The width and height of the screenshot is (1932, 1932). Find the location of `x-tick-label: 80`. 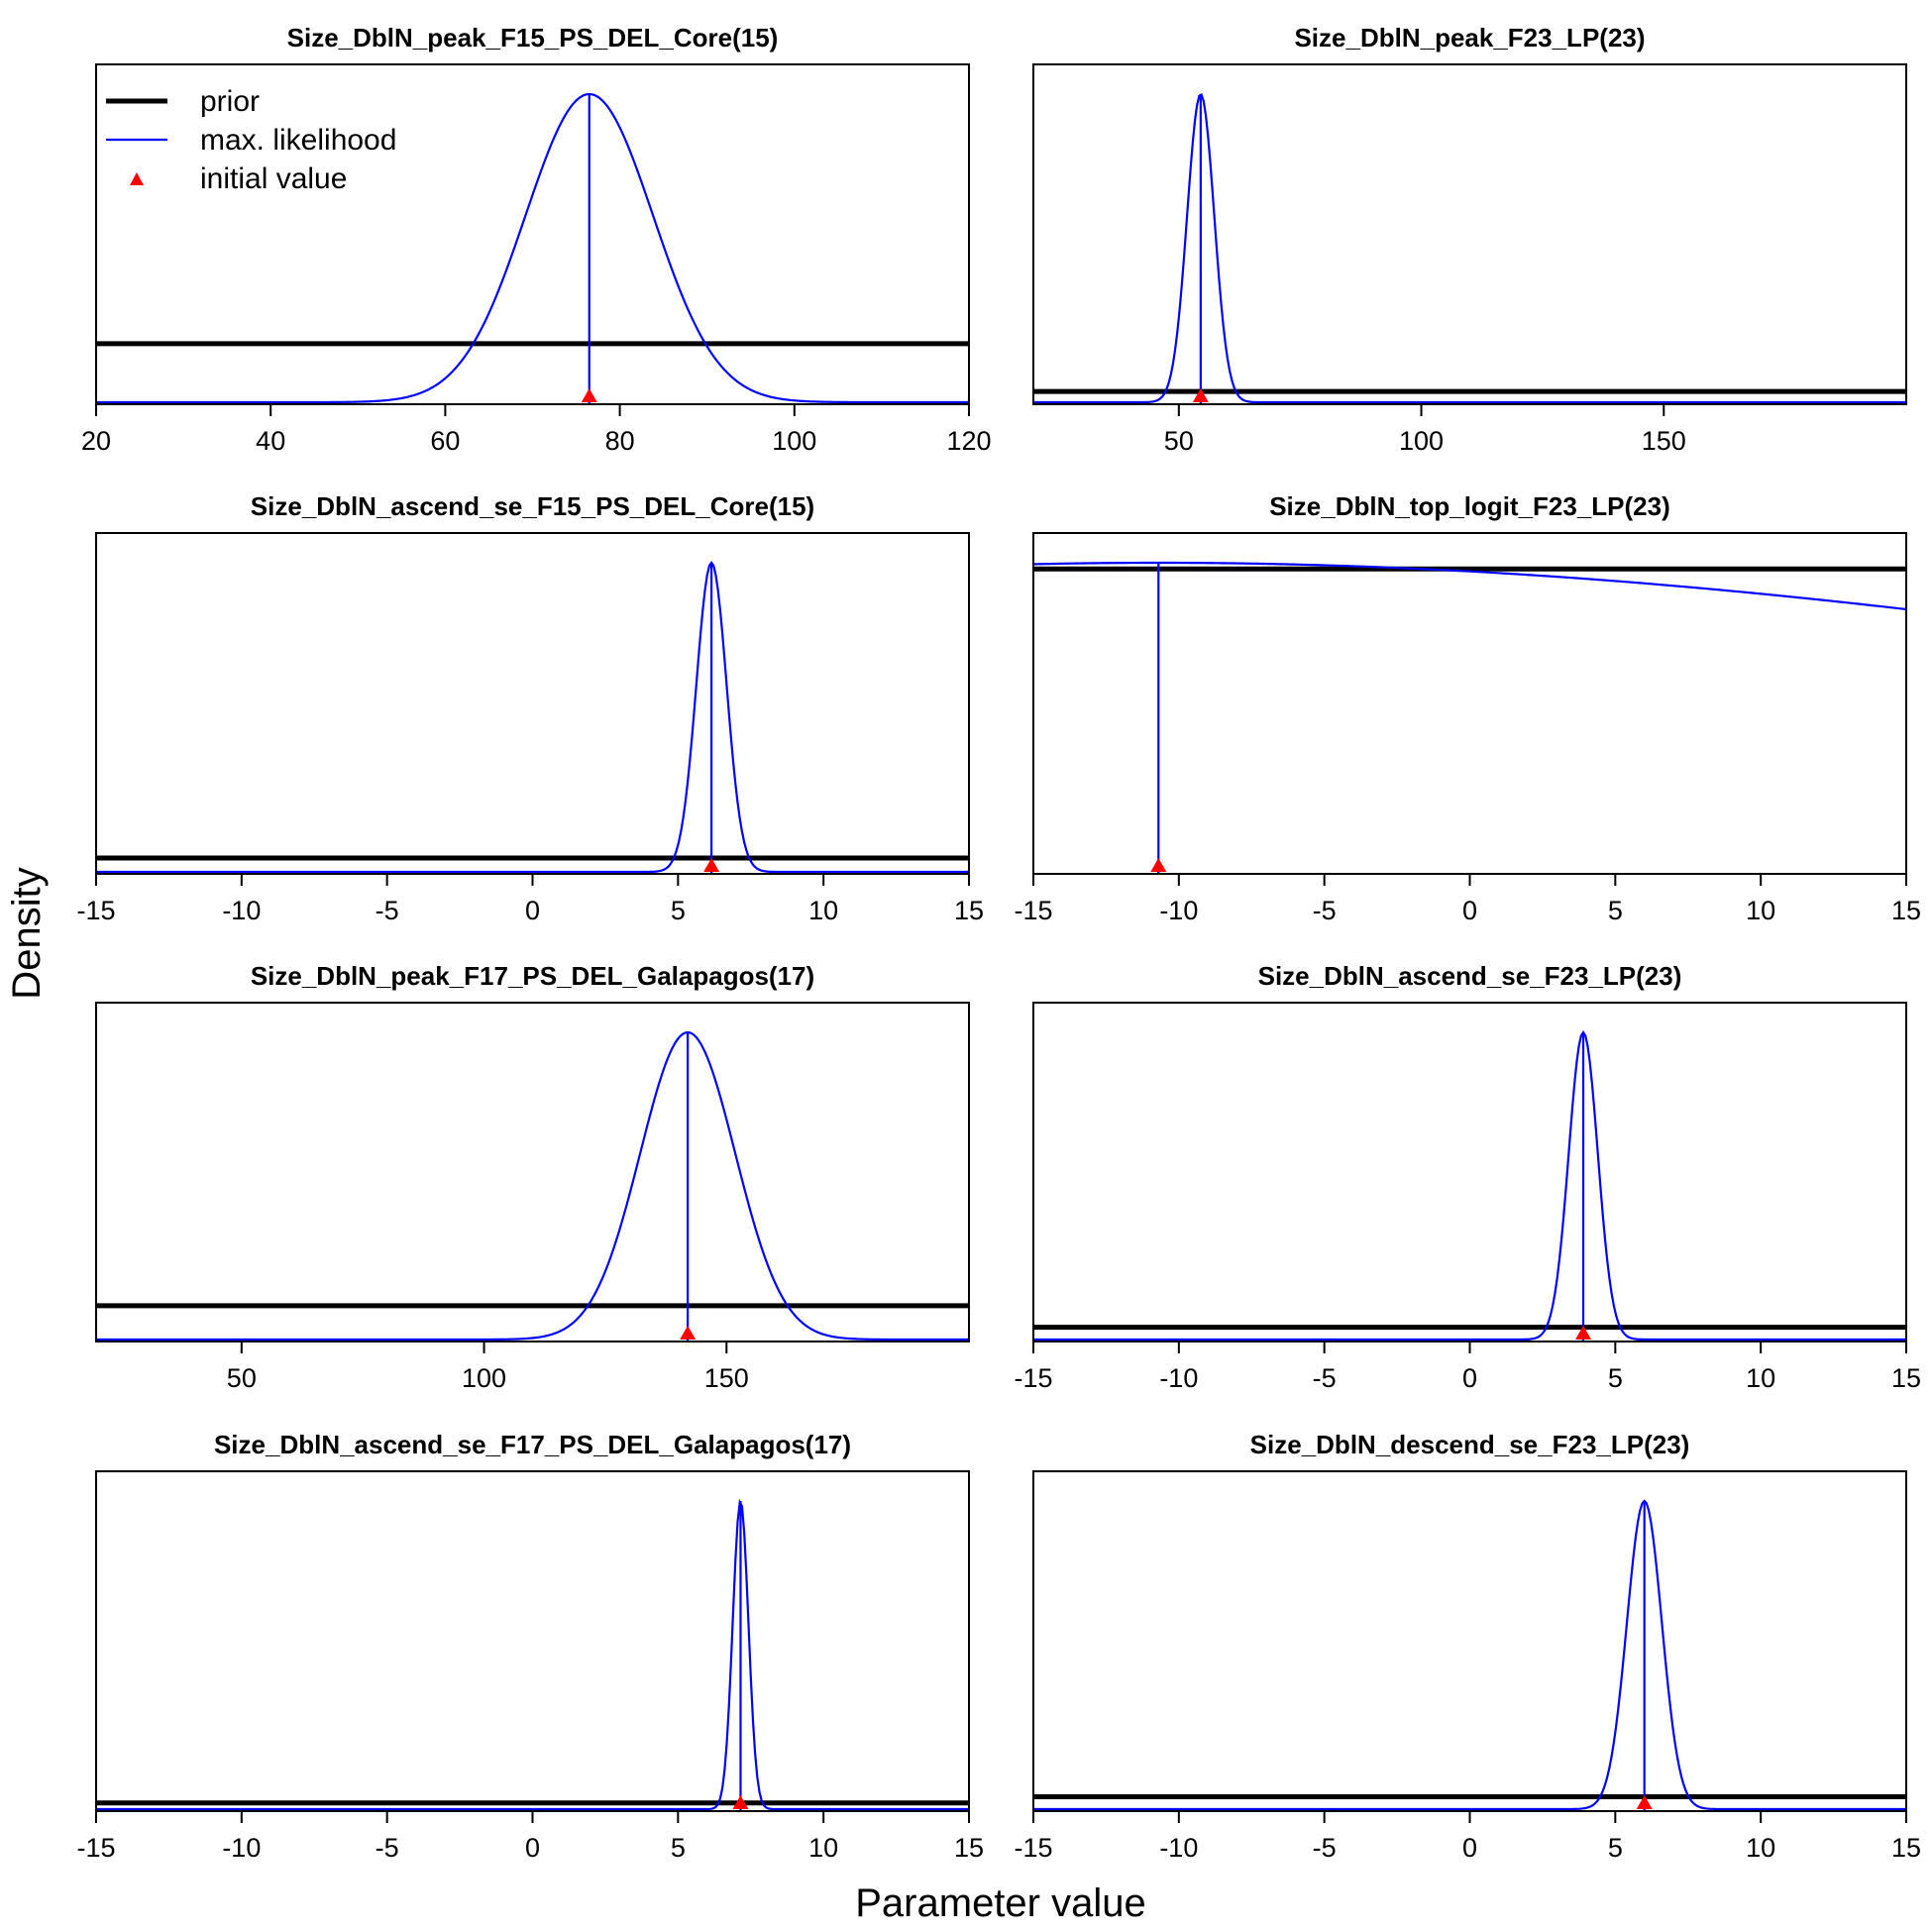

x-tick-label: 80 is located at coordinates (620, 441).